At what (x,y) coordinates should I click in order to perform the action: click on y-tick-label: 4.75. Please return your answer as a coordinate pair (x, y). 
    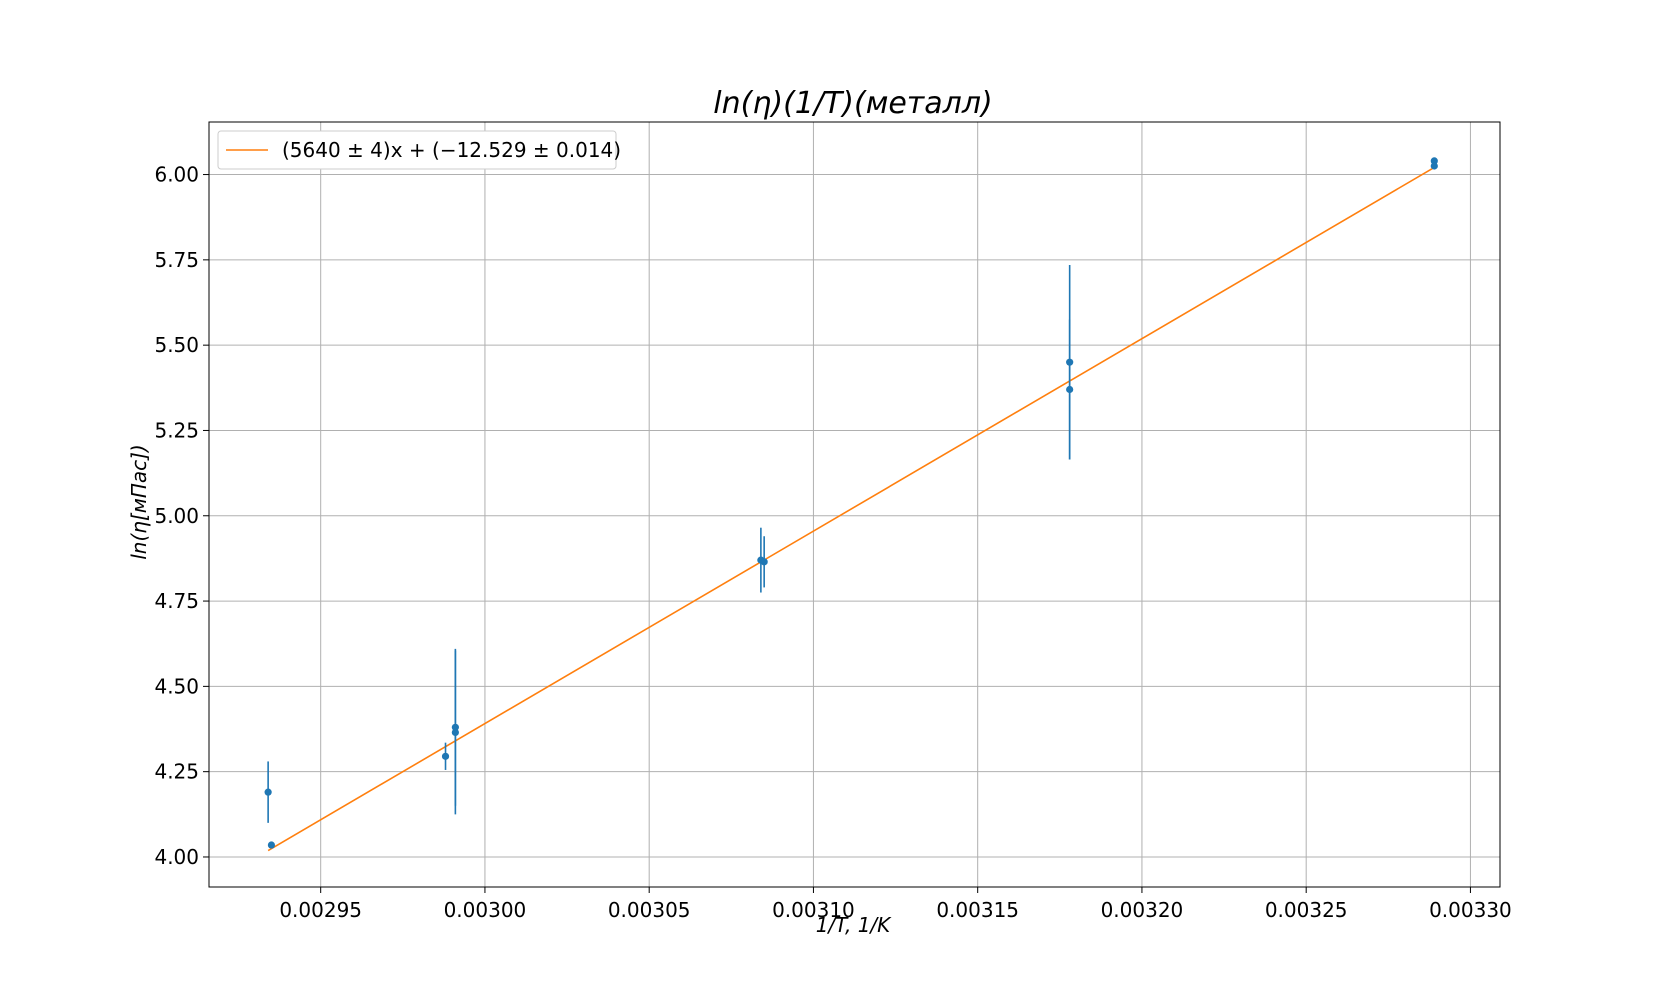
    Looking at the image, I should click on (176, 601).